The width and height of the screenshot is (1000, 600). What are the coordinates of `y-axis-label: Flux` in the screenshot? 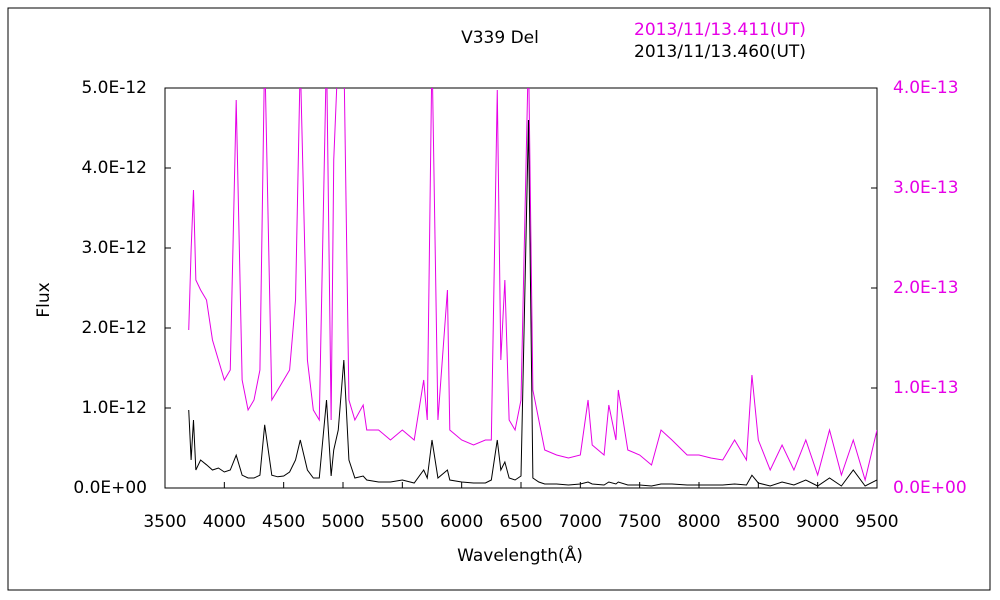 It's located at (44, 299).